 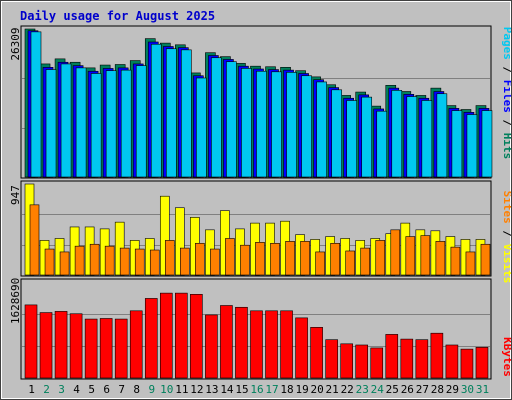 I want to click on day-label-24: 24, so click(x=378, y=389).